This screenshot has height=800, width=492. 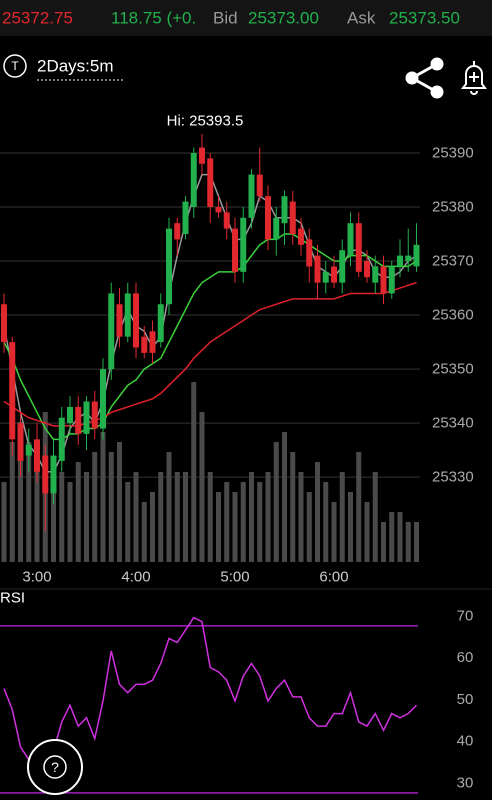 I want to click on help-button: ?, so click(x=55, y=767).